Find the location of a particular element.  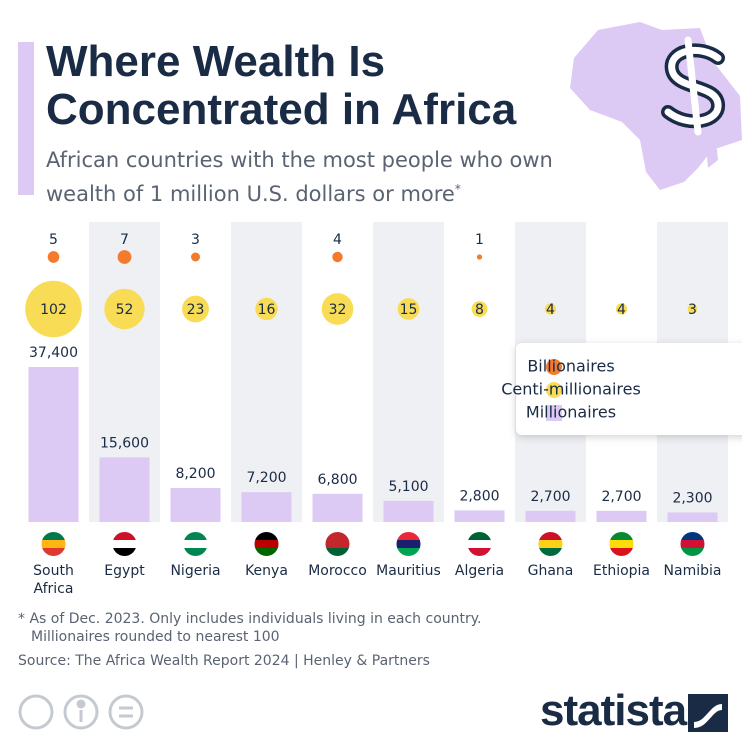

category-label: South Africa is located at coordinates (53, 580).